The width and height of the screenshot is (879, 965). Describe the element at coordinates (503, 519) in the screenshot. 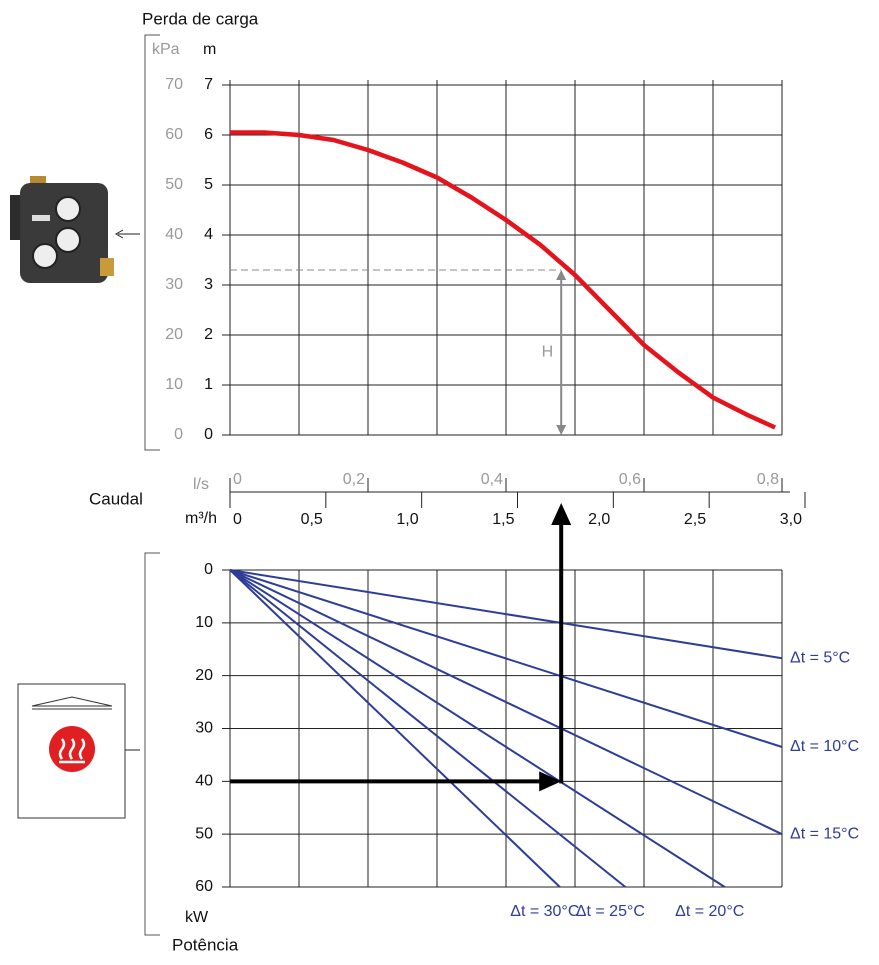

I see `x2-tick-label: 1,5` at that location.